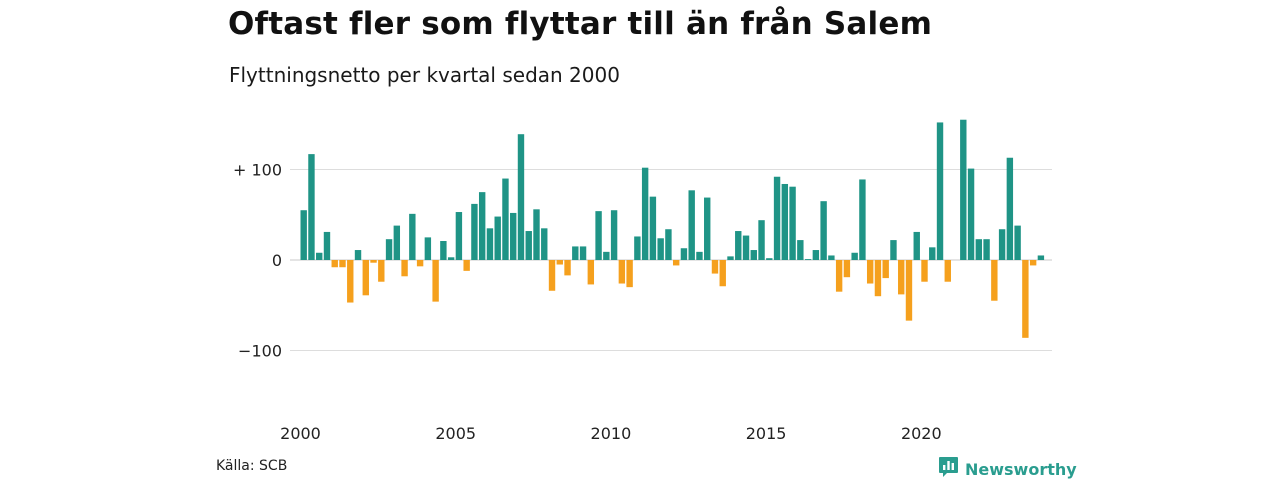 This screenshot has height=482, width=1280. Describe the element at coordinates (424, 75) in the screenshot. I see `chart-subtitle: Flyttningsnetto per kvartal sedan 2000` at that location.